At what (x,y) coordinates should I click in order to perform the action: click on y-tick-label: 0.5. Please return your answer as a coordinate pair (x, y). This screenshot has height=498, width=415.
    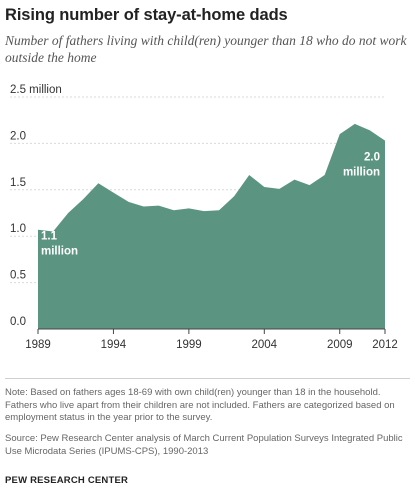
    Looking at the image, I should click on (18, 276).